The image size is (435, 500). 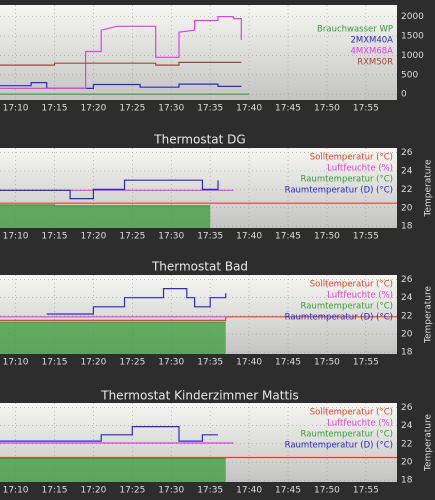 I want to click on y-tick-label: 1000, so click(x=412, y=56).